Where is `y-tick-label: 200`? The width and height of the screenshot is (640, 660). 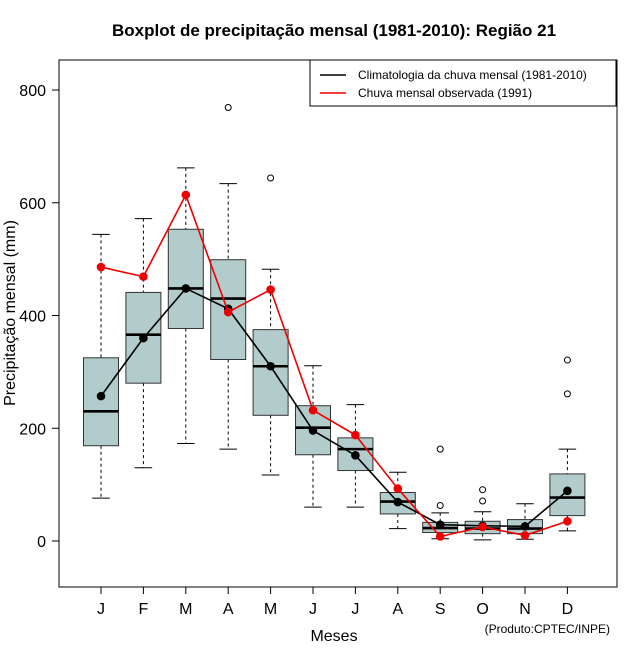
y-tick-label: 200 is located at coordinates (32, 429).